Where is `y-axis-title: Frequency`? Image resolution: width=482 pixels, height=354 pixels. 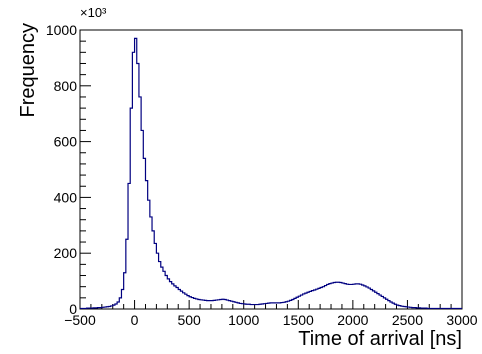 y-axis-title: Frequency is located at coordinates (28, 70).